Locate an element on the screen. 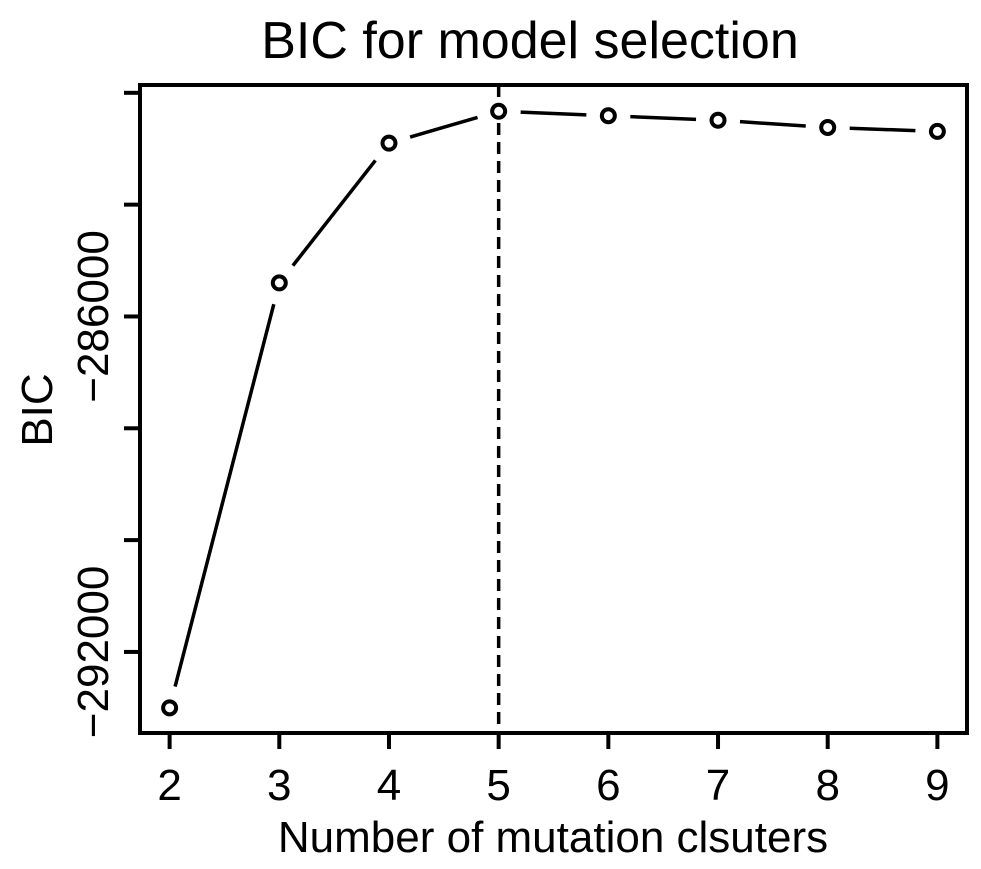  y-axis: −292000 −286000 is located at coordinates (105, 414).